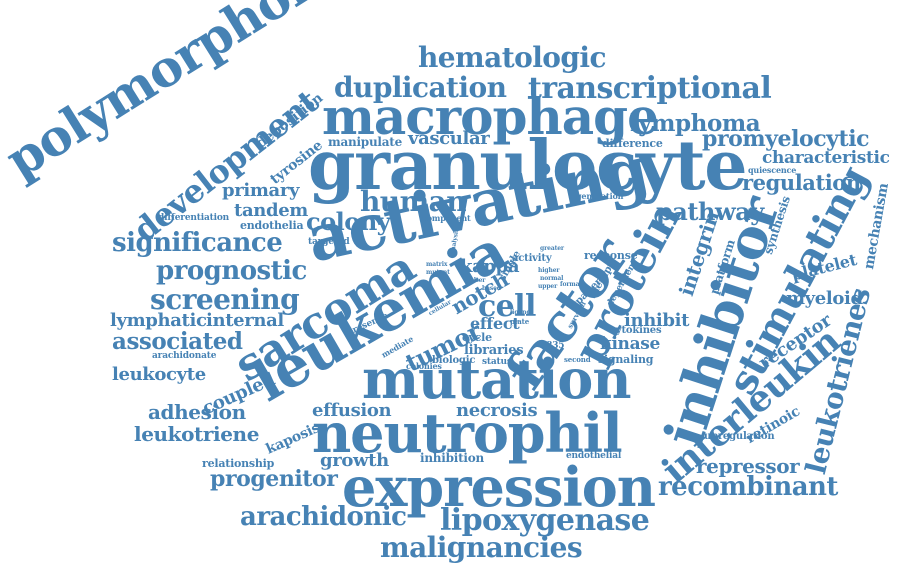  Describe the element at coordinates (481, 547) in the screenshot. I see `word-malignancies: malignancies` at that location.